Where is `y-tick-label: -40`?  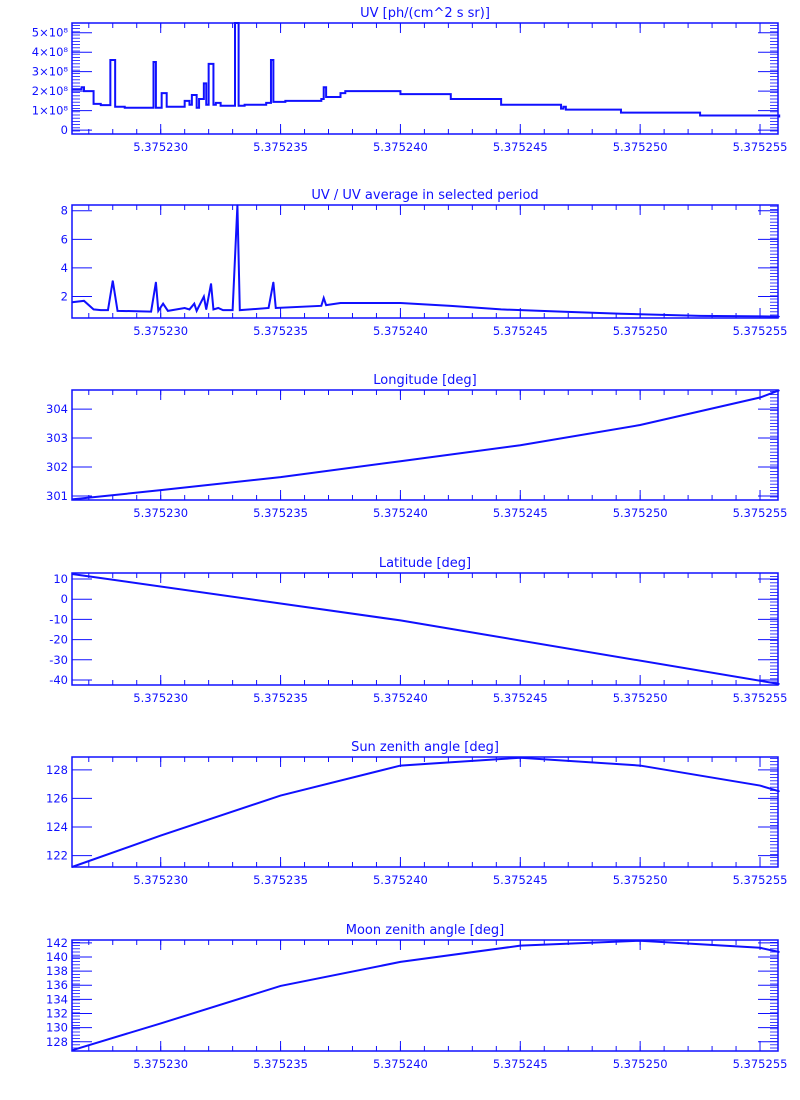 y-tick-label: -40 is located at coordinates (58, 680).